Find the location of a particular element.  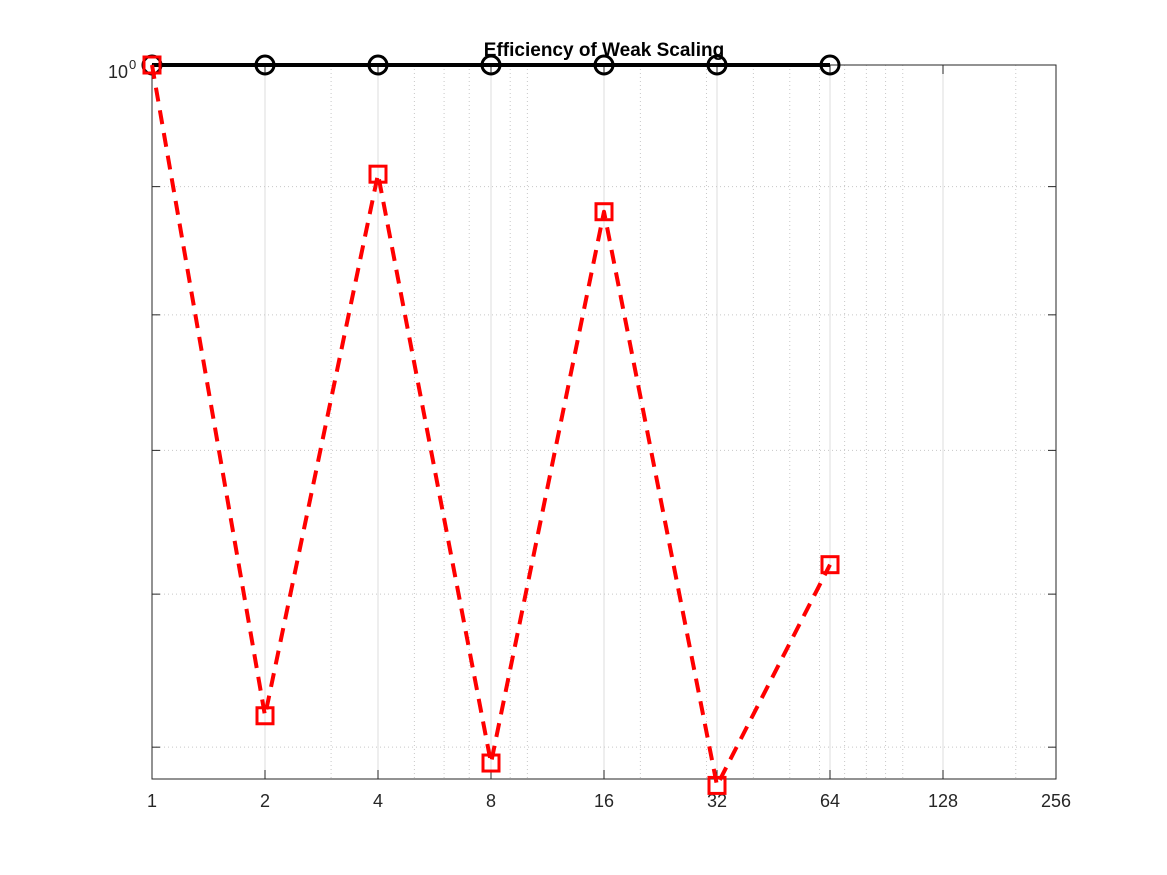

x-tick-label: 64 is located at coordinates (830, 801).